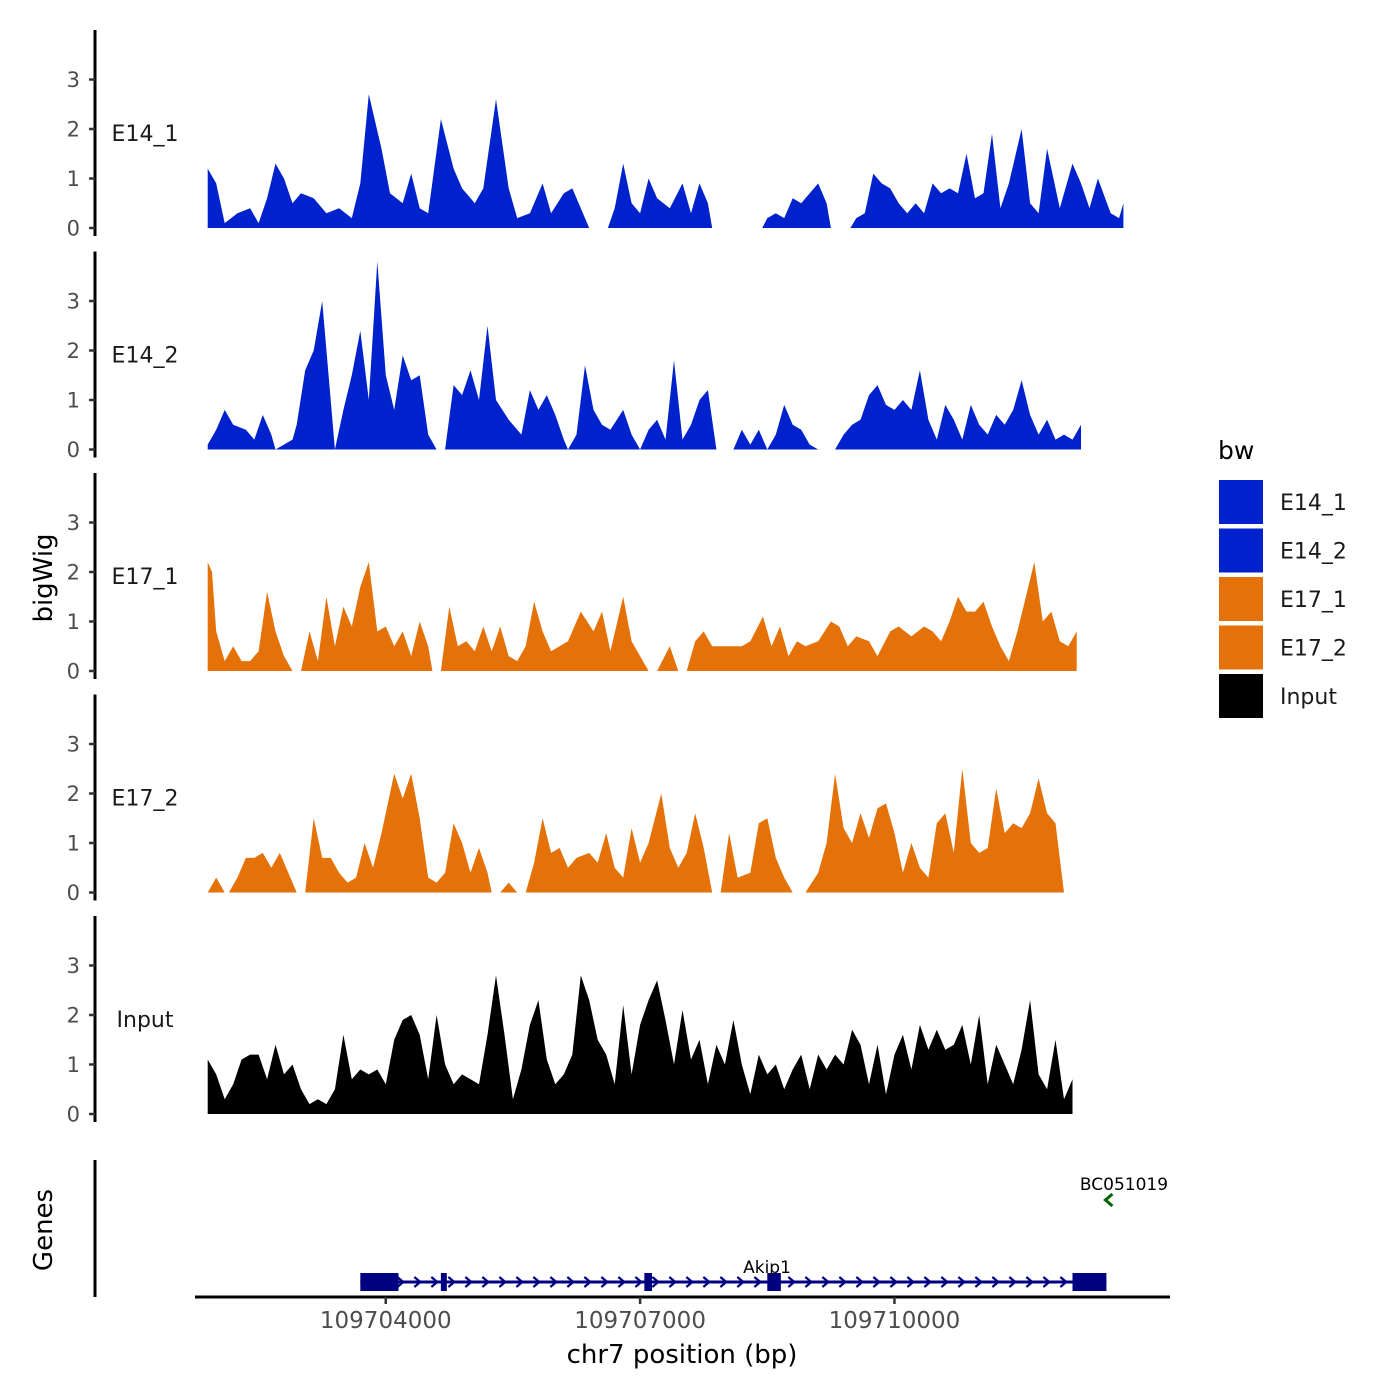 Image resolution: width=1400 pixels, height=1400 pixels. I want to click on legend-label: E14_1, so click(1313, 503).